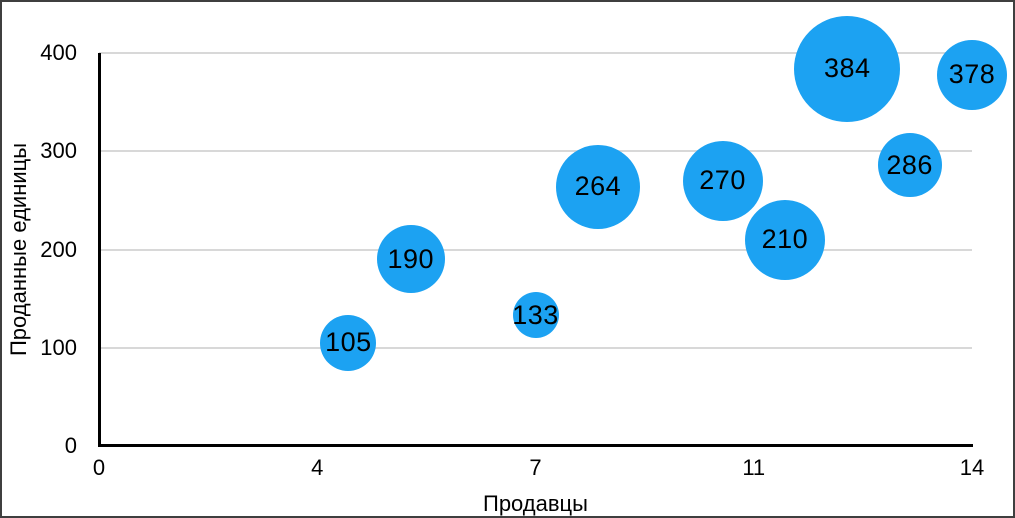 The height and width of the screenshot is (518, 1015). I want to click on data-bubble: 105, so click(348, 342).